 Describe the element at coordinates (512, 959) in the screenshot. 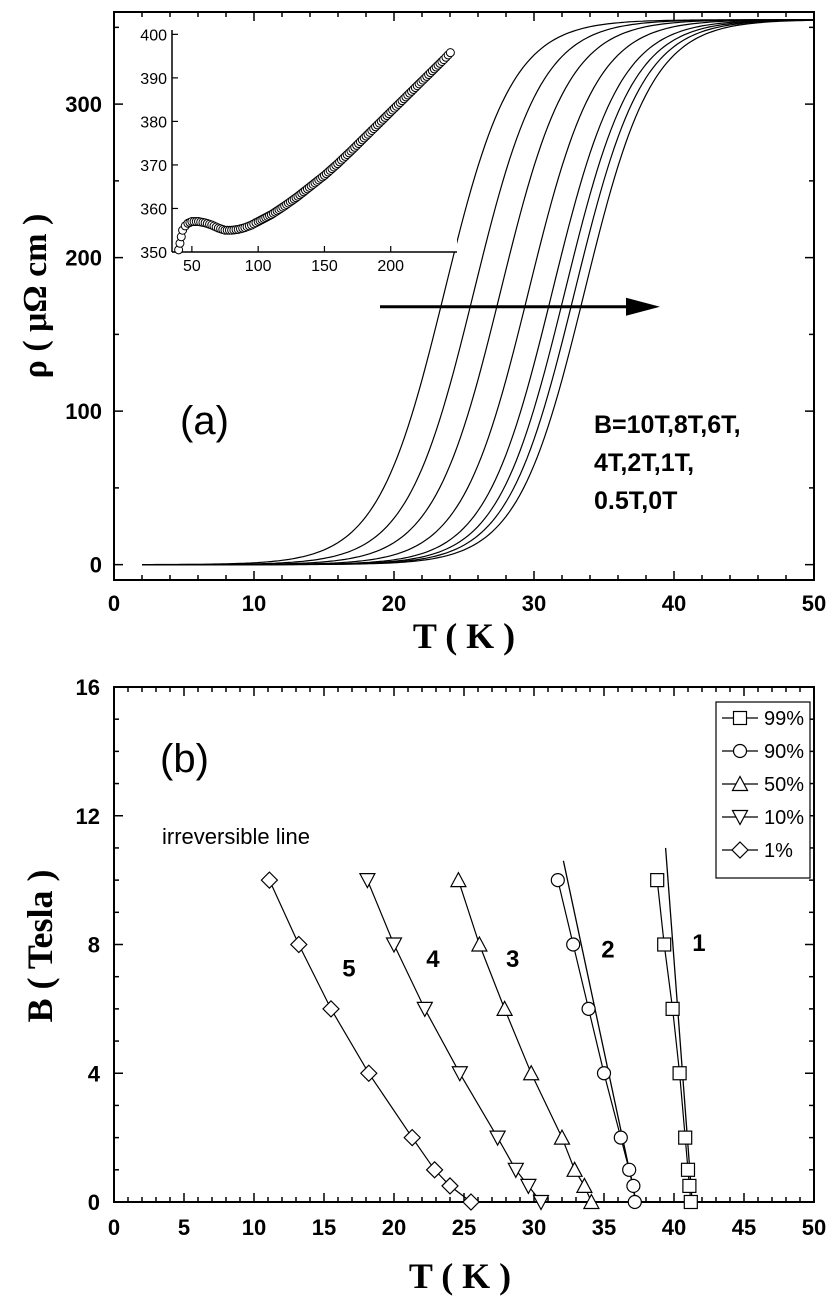

I see `curve-label-3: 3` at that location.